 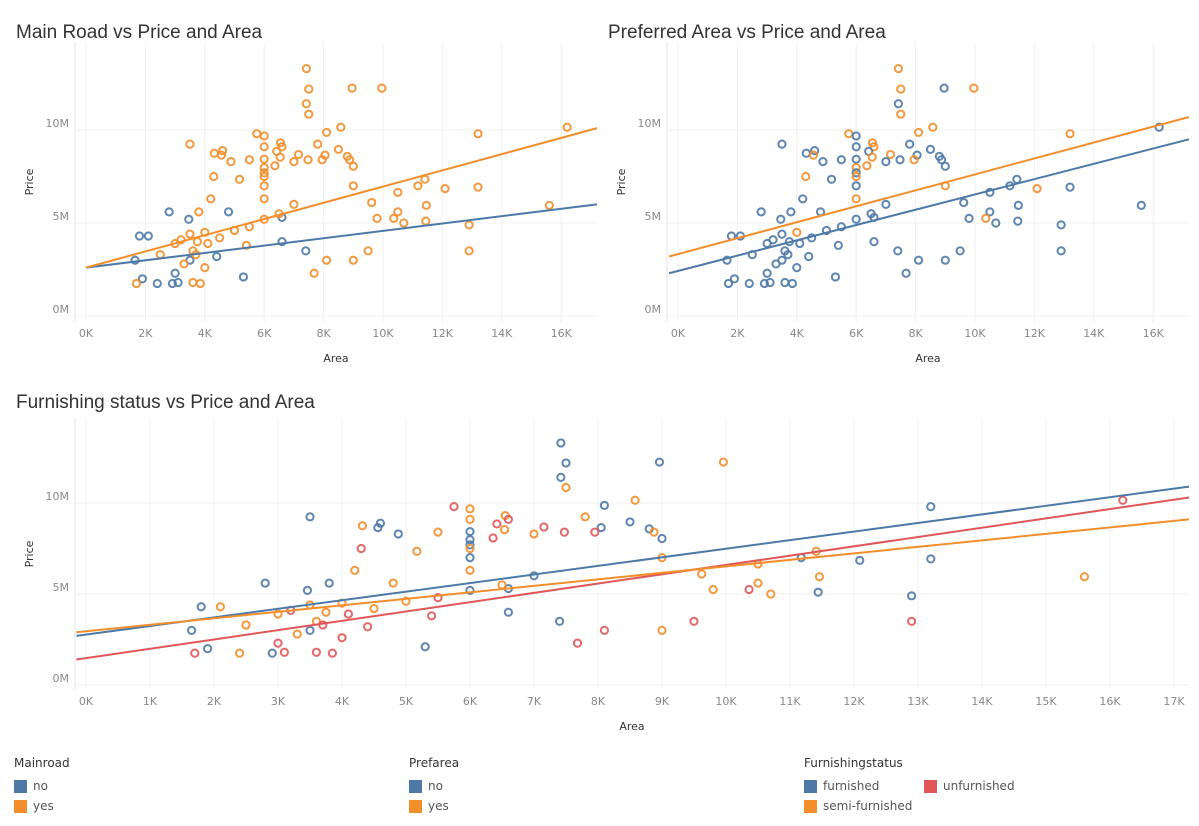 What do you see at coordinates (341, 236) in the screenshot?
I see `trend-line-no` at bounding box center [341, 236].